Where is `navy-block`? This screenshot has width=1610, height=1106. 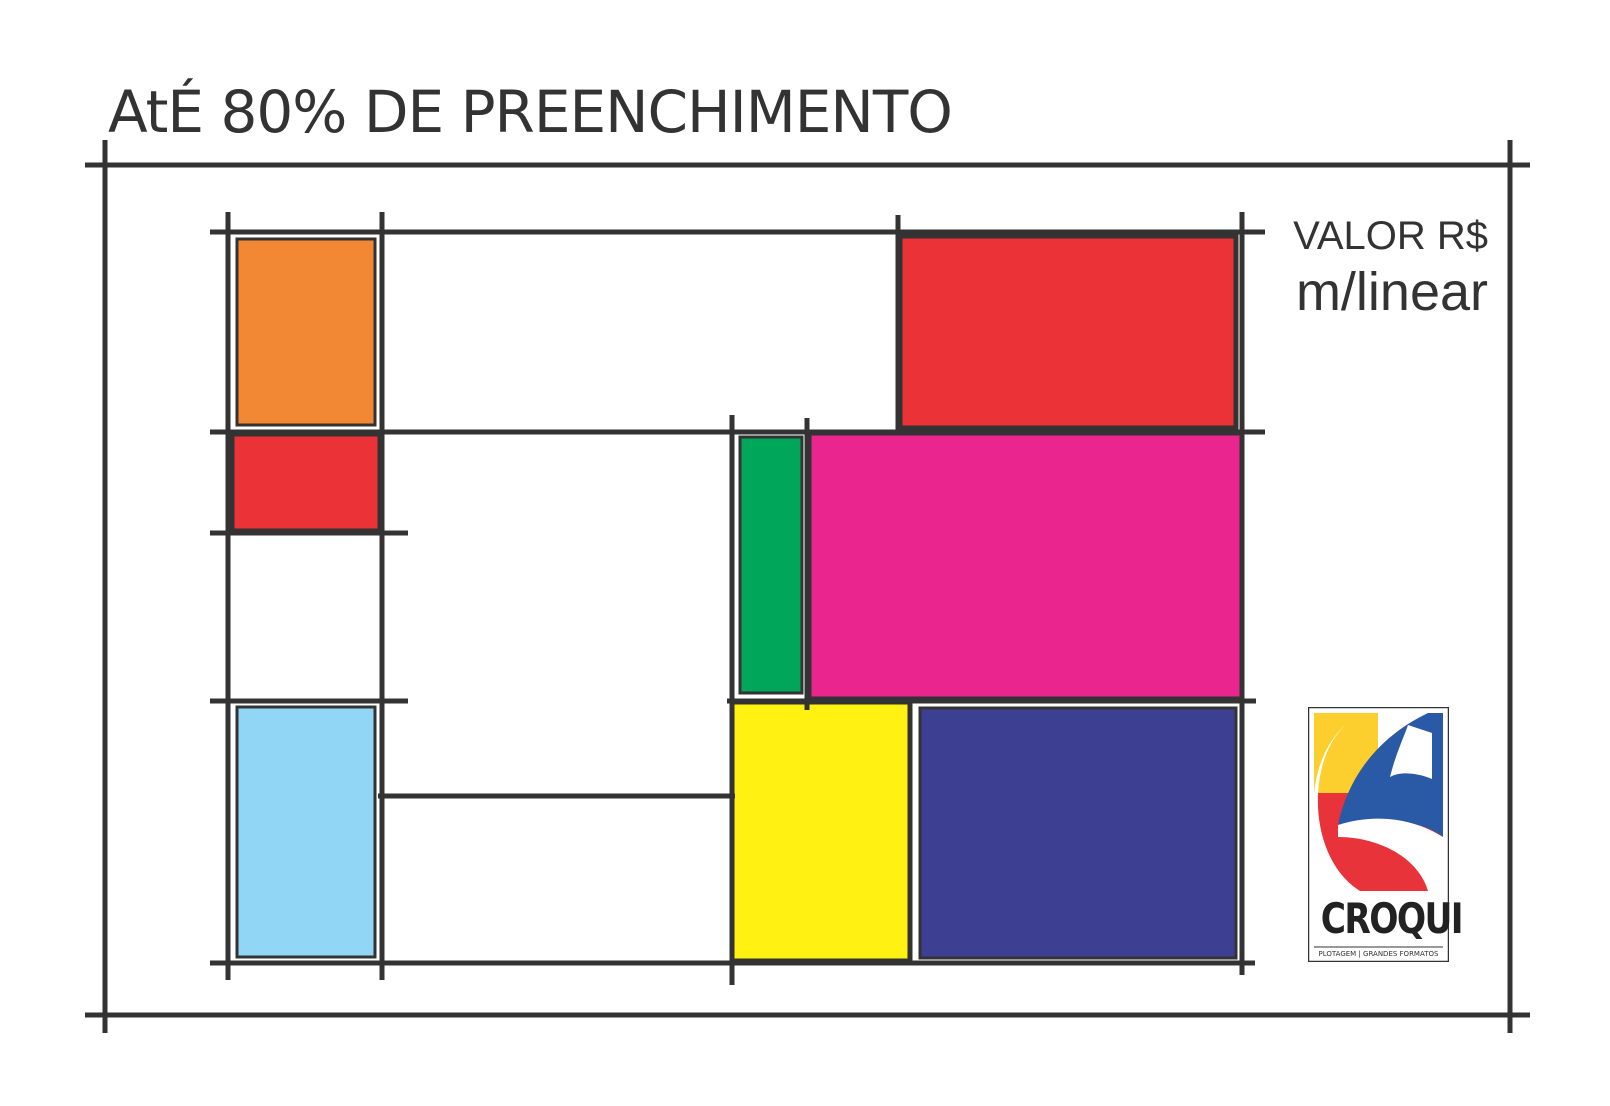 navy-block is located at coordinates (1078, 833).